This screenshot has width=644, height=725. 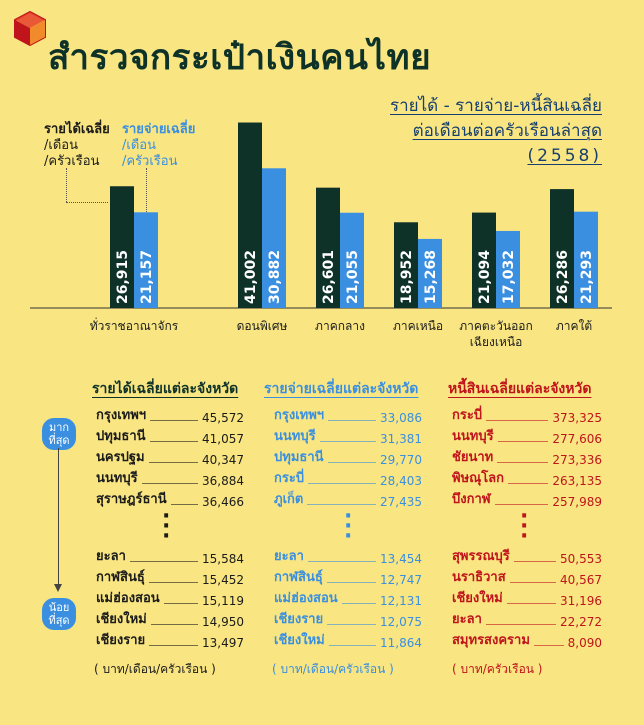 I want to click on province-value: 45,572, so click(x=223, y=418).